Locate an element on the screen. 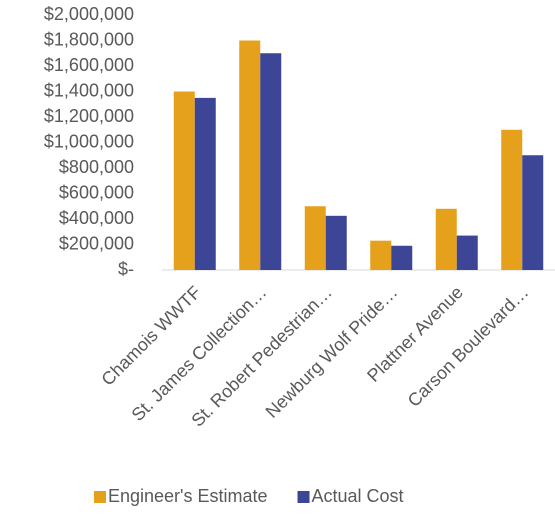 The width and height of the screenshot is (555, 518). y-tick-label: $600,000 is located at coordinates (96, 192).